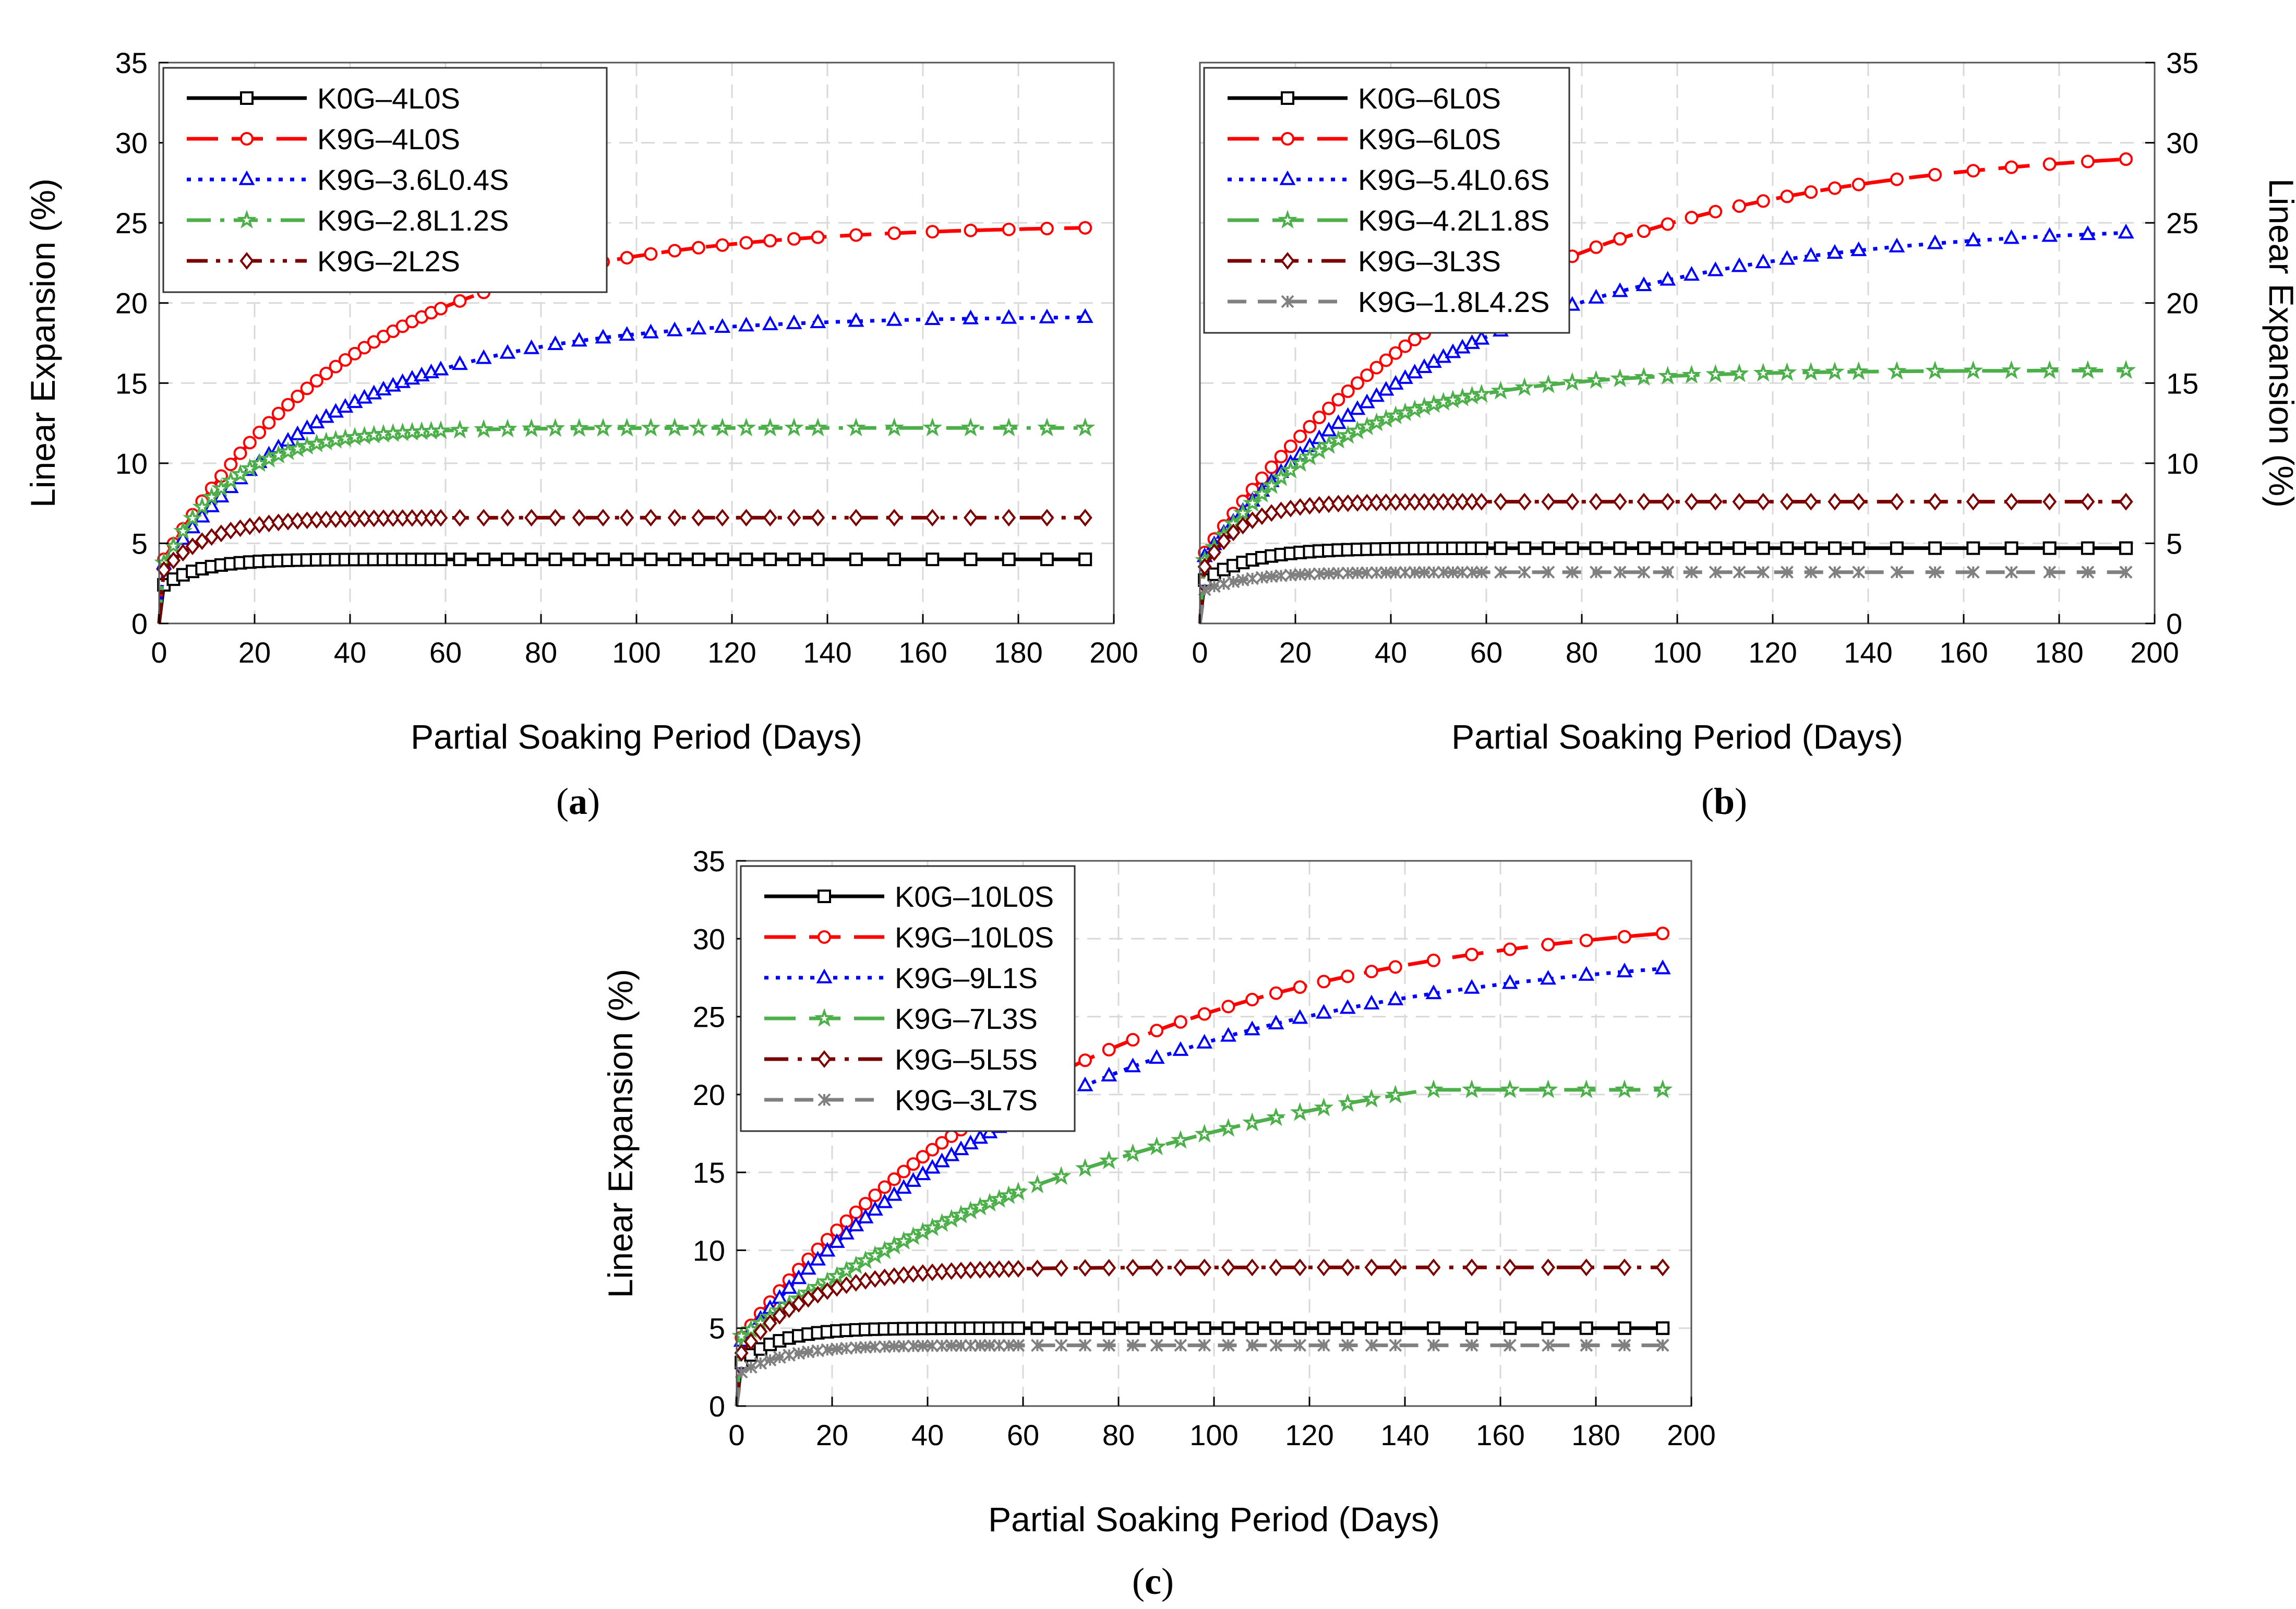 The image size is (2296, 1609). Describe the element at coordinates (2155, 652) in the screenshot. I see `x-tick-label: 200` at that location.